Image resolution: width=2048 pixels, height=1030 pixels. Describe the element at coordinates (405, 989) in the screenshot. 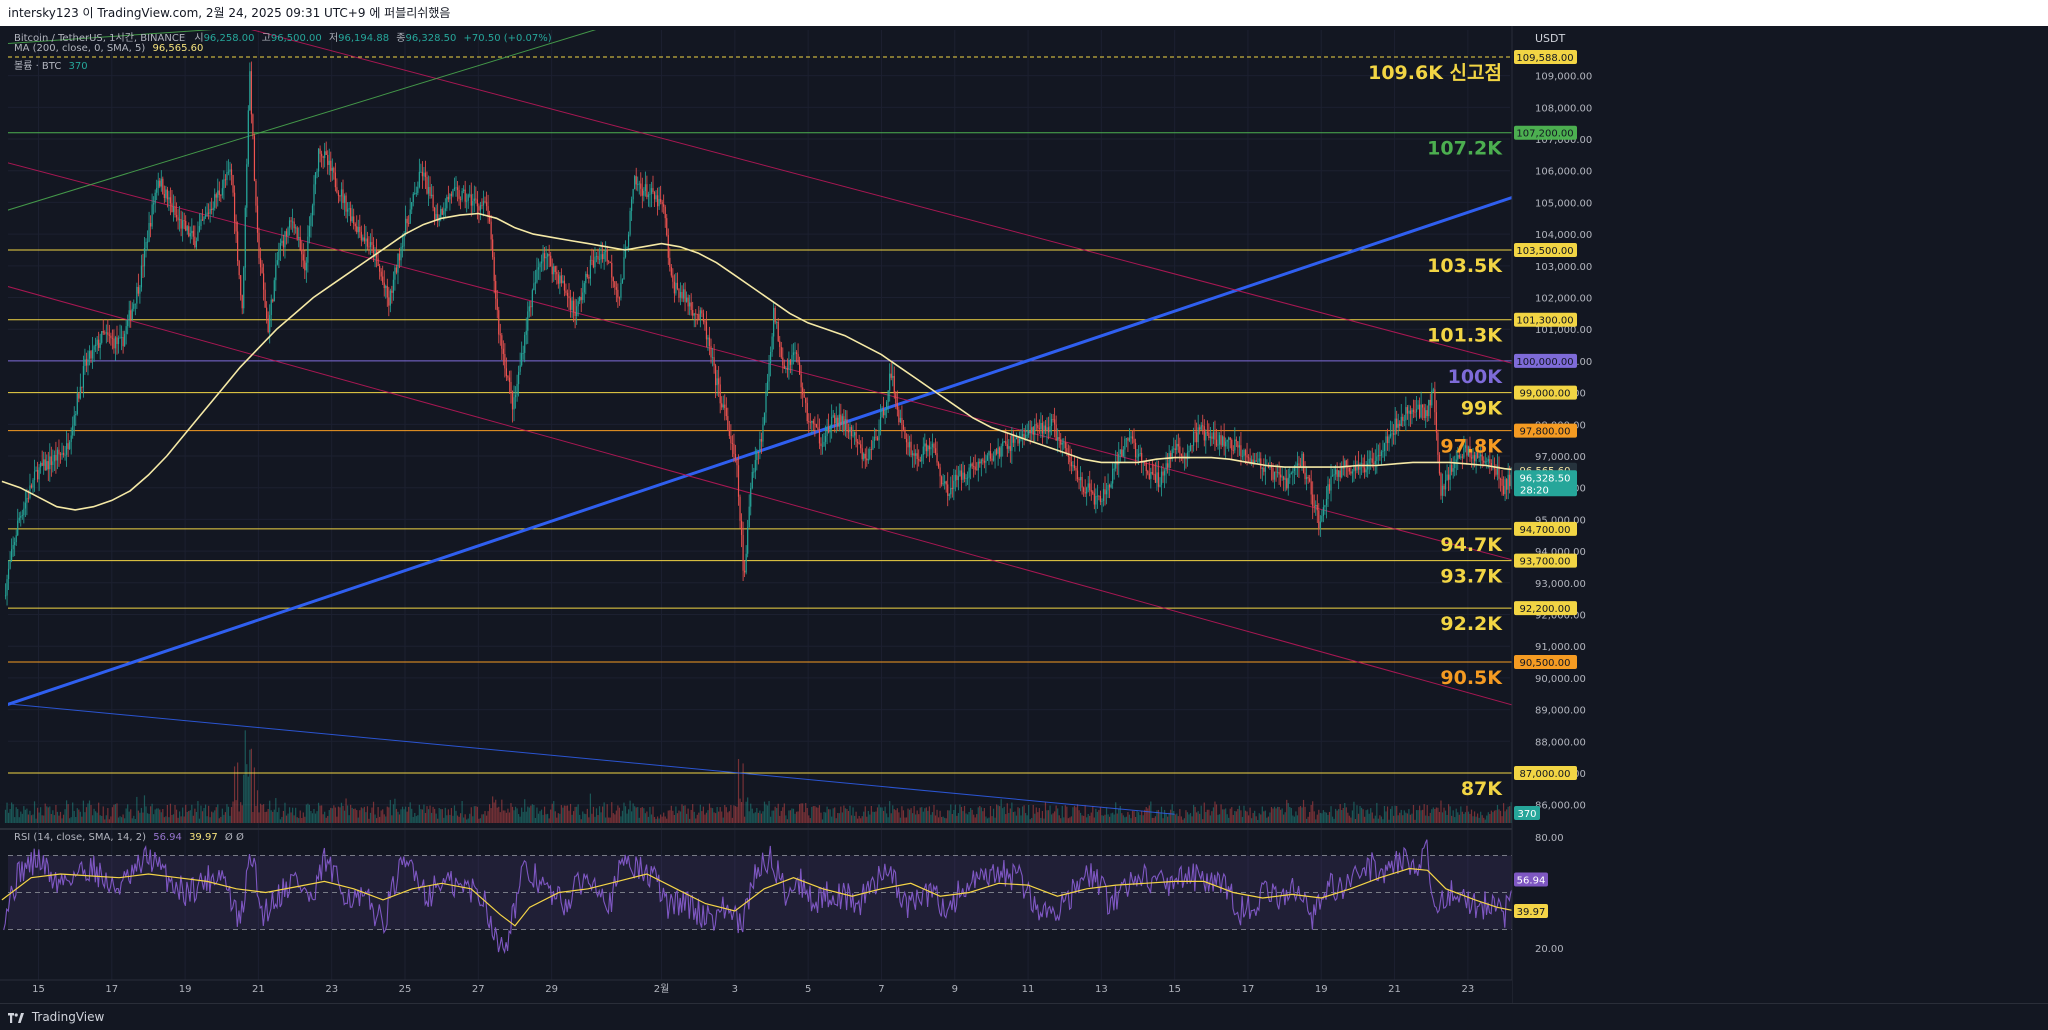

I see `time-tick-label: 25` at that location.